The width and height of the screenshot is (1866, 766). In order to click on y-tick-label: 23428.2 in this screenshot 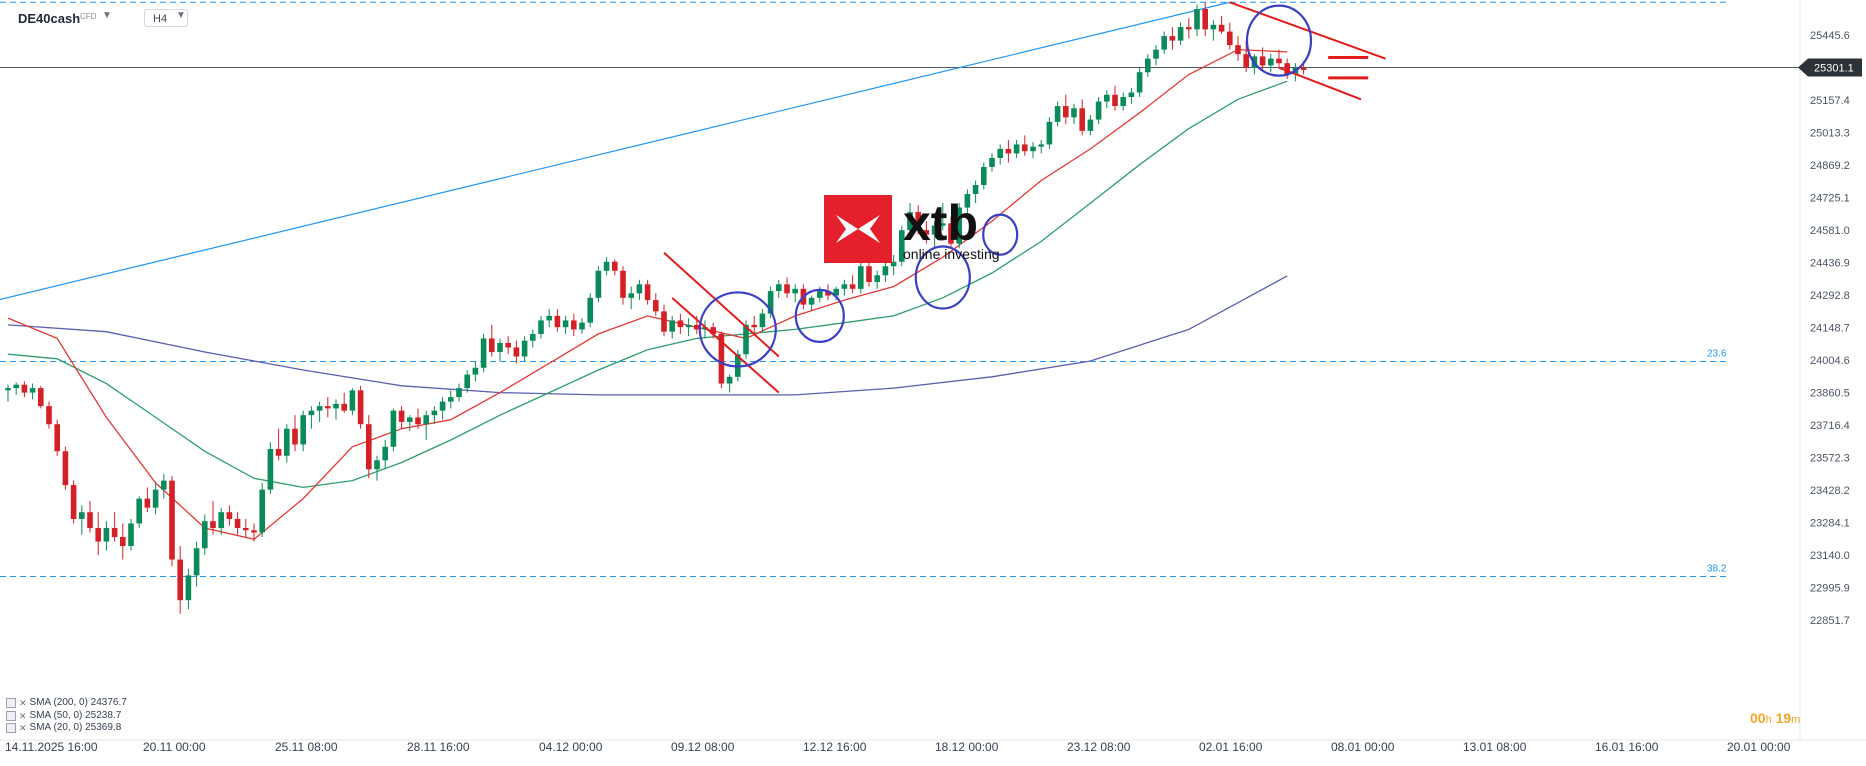, I will do `click(1830, 491)`.